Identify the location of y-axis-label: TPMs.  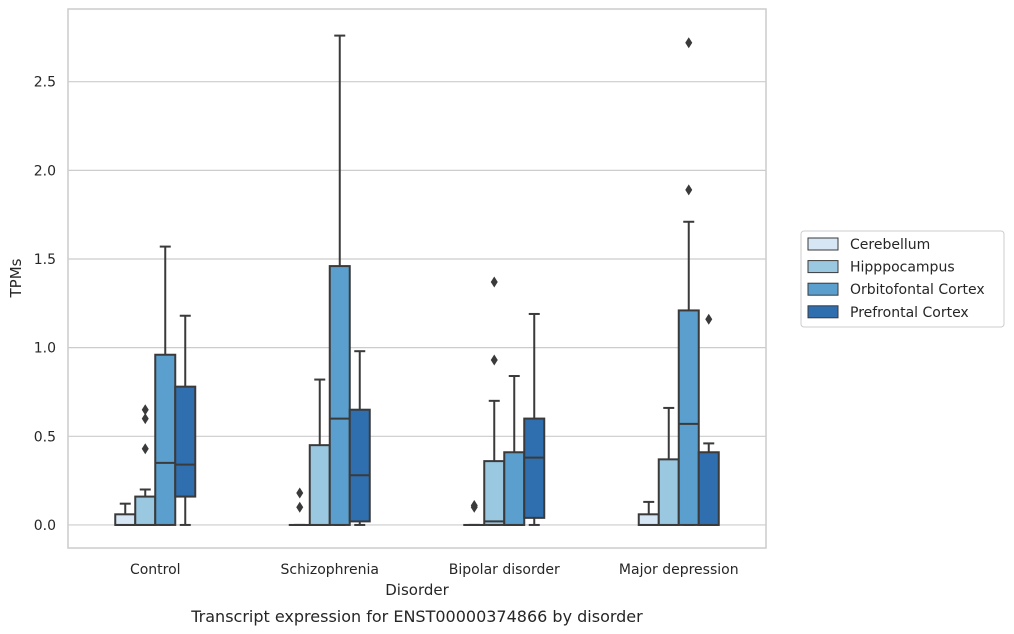
(16, 278).